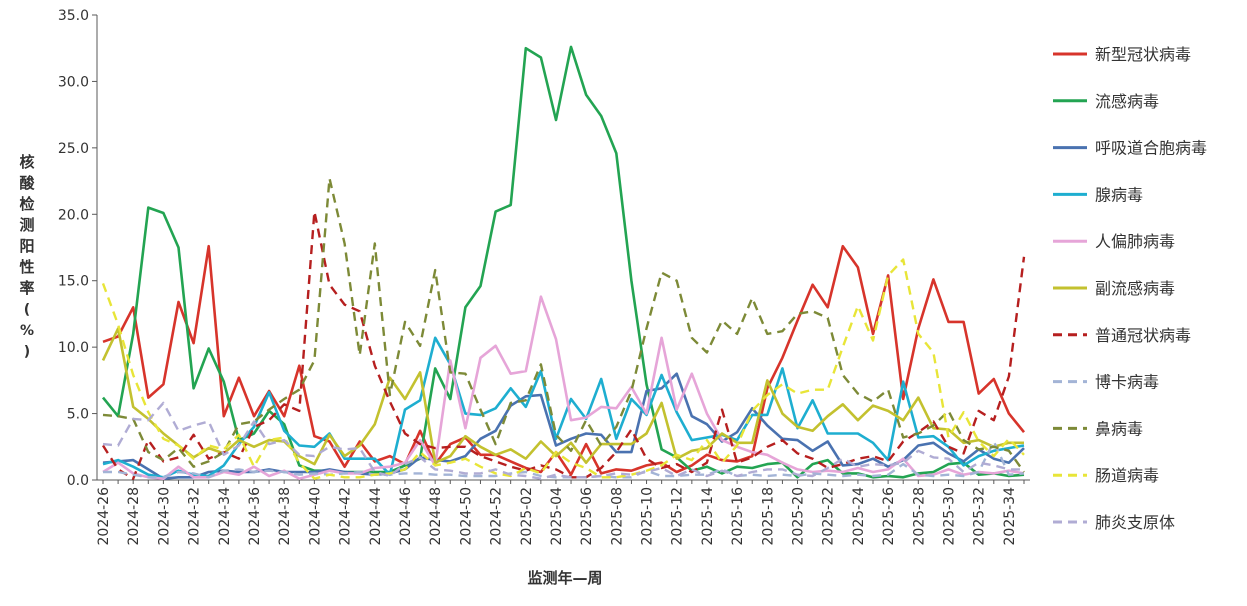  Describe the element at coordinates (164, 516) in the screenshot. I see `x-tick-label: 2024-30` at that location.